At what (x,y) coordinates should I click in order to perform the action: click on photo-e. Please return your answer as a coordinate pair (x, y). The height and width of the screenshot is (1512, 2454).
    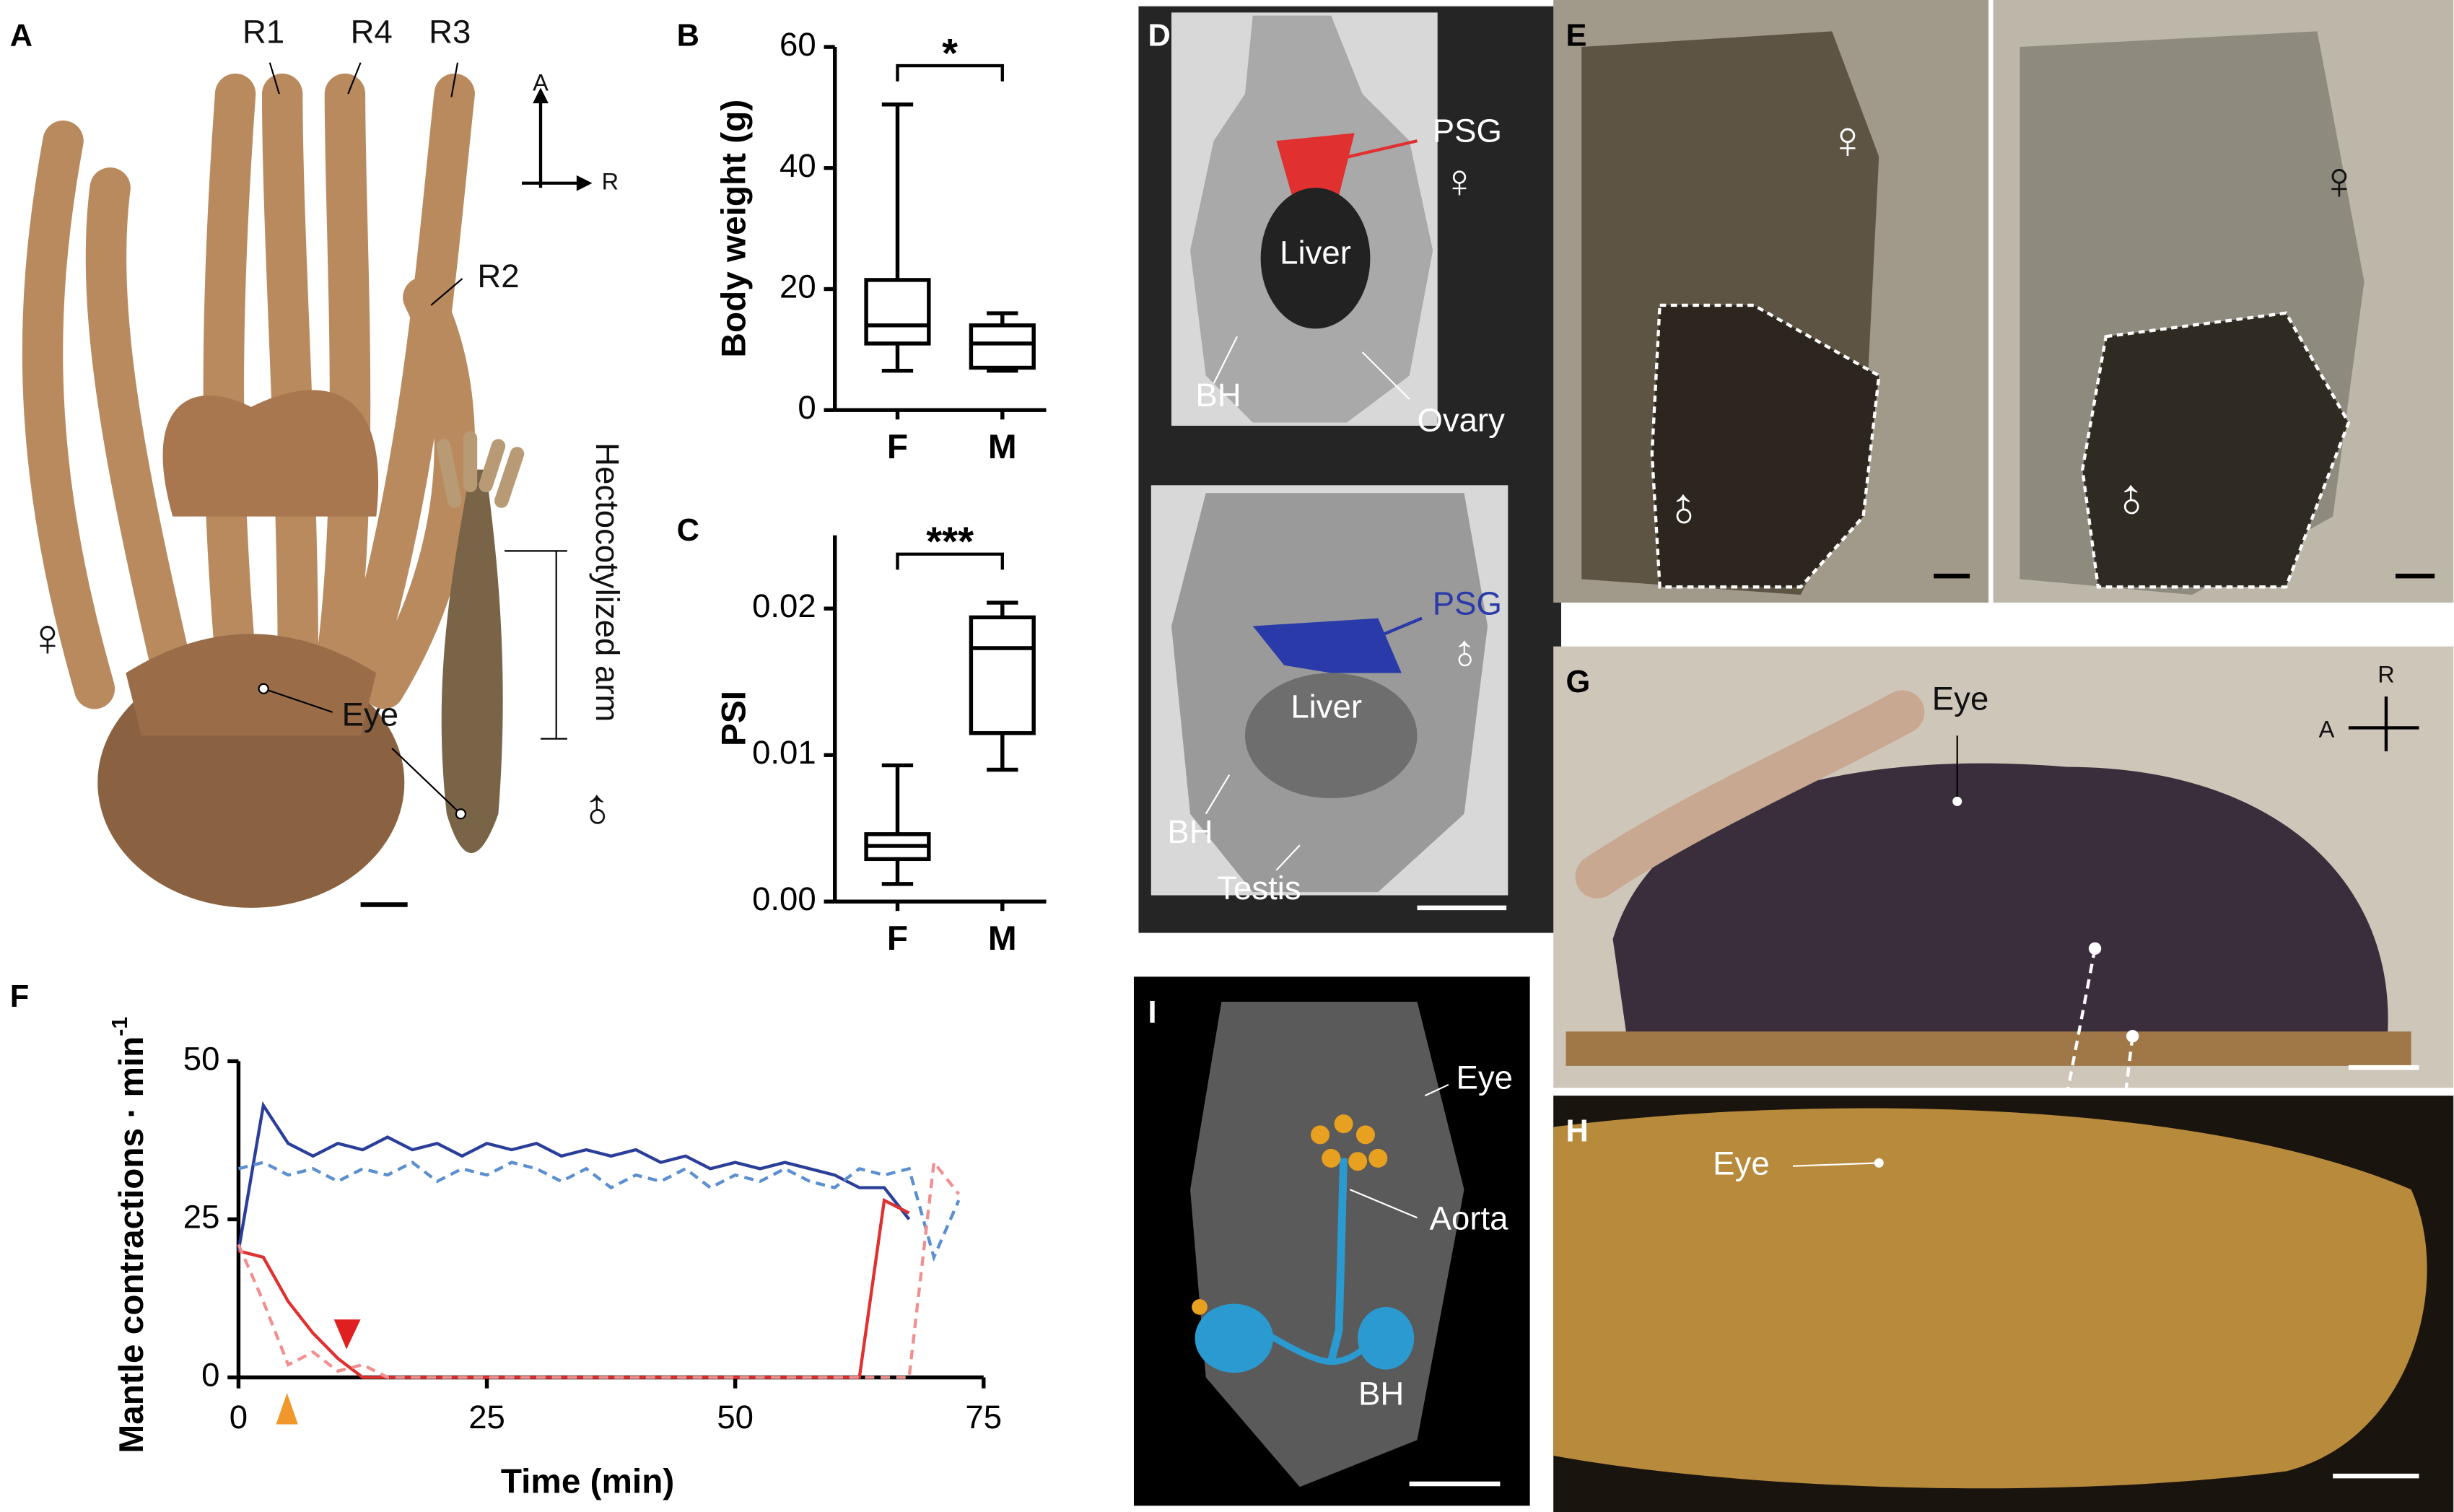
    Looking at the image, I should click on (2003, 301).